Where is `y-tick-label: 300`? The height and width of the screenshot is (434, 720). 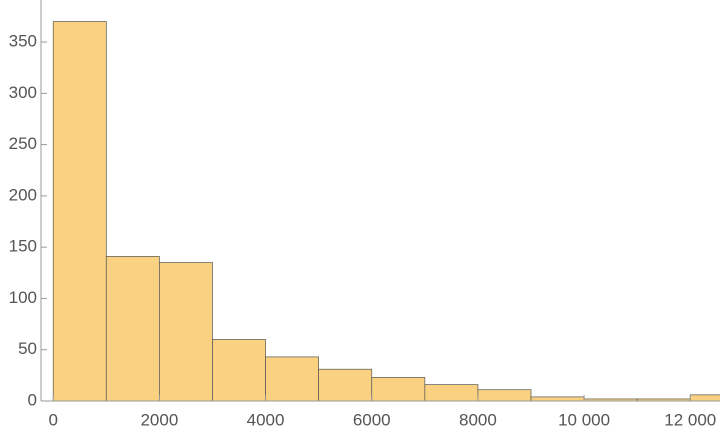
y-tick-label: 300 is located at coordinates (23, 92).